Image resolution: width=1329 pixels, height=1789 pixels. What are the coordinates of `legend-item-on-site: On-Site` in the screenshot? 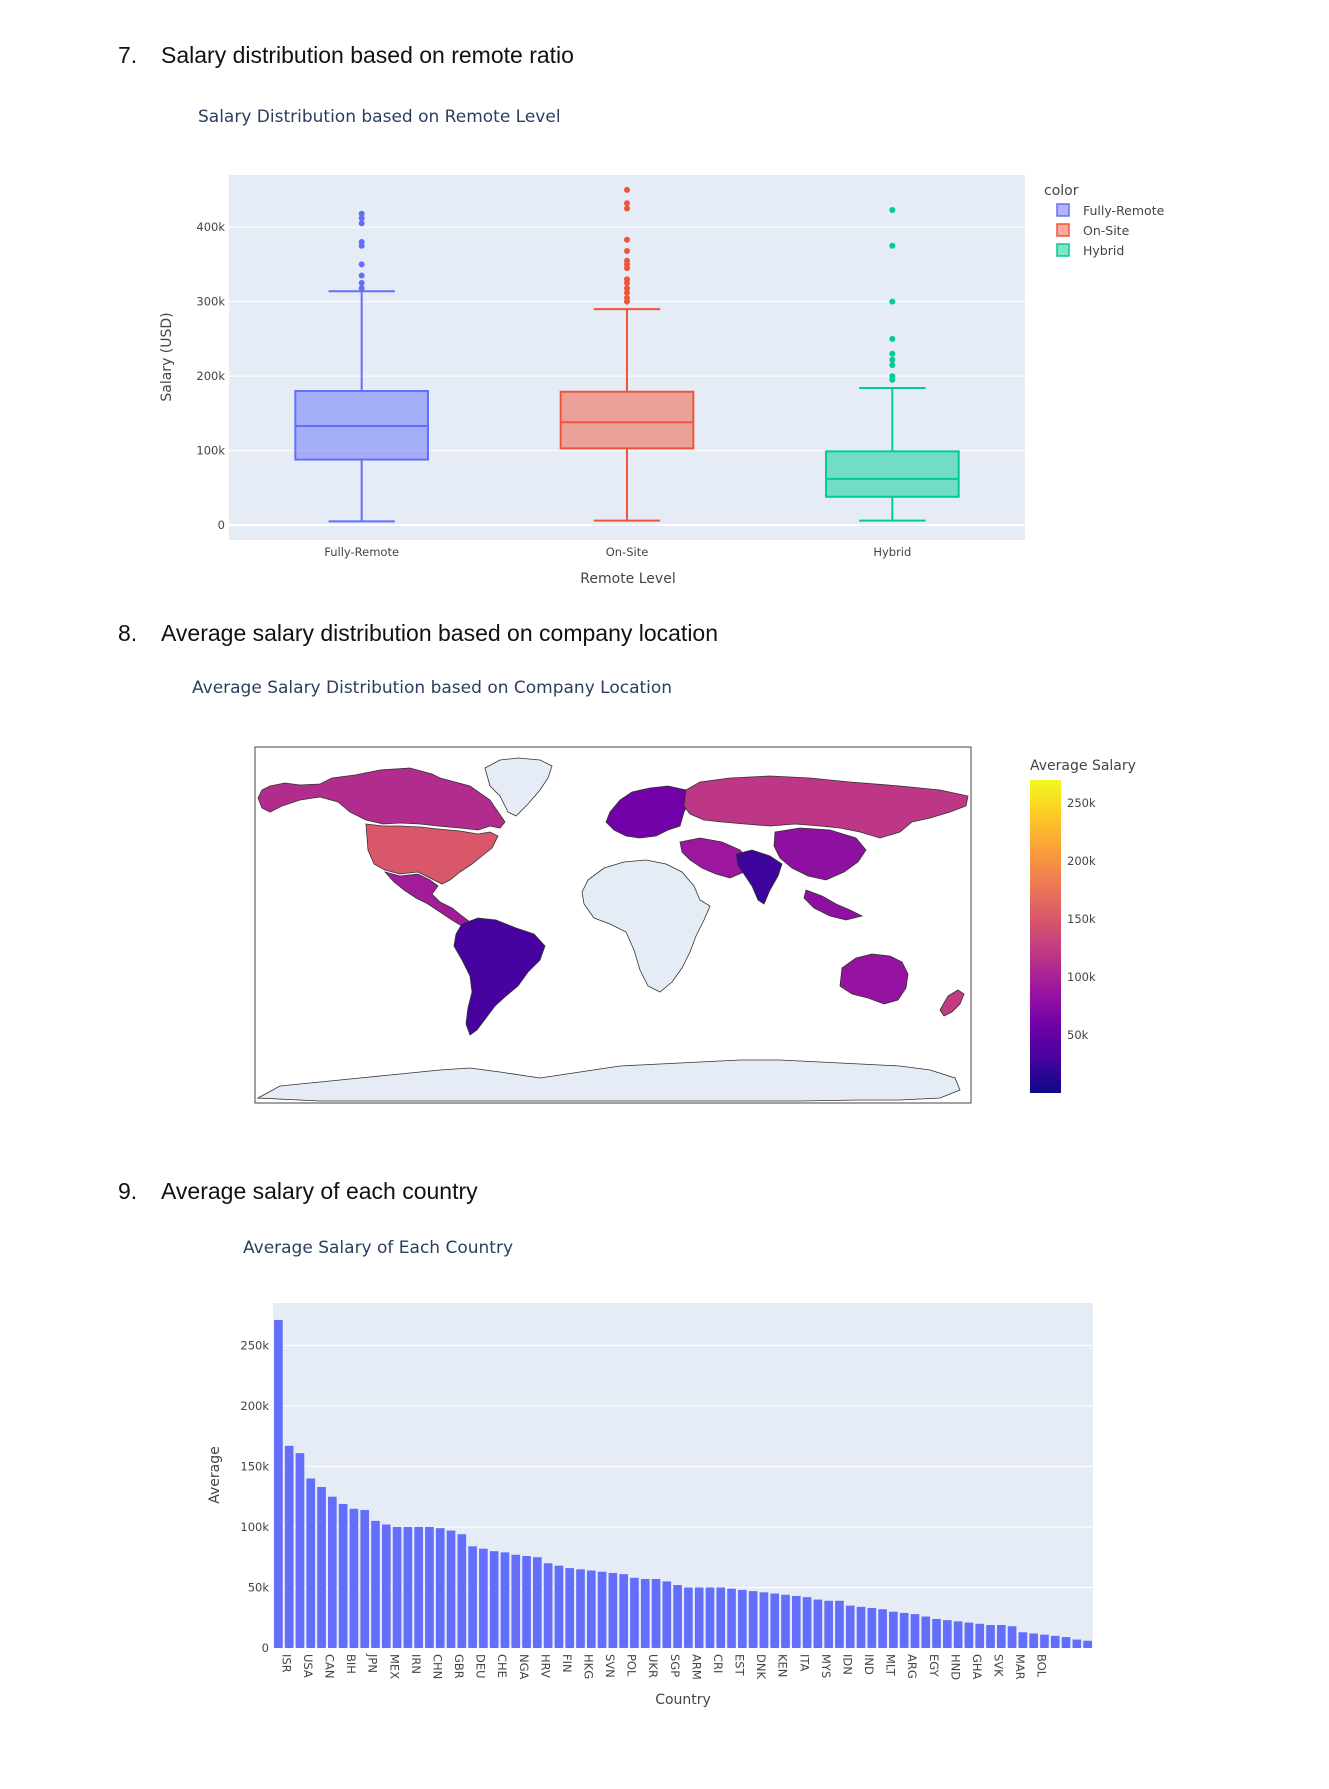 It's located at (1093, 230).